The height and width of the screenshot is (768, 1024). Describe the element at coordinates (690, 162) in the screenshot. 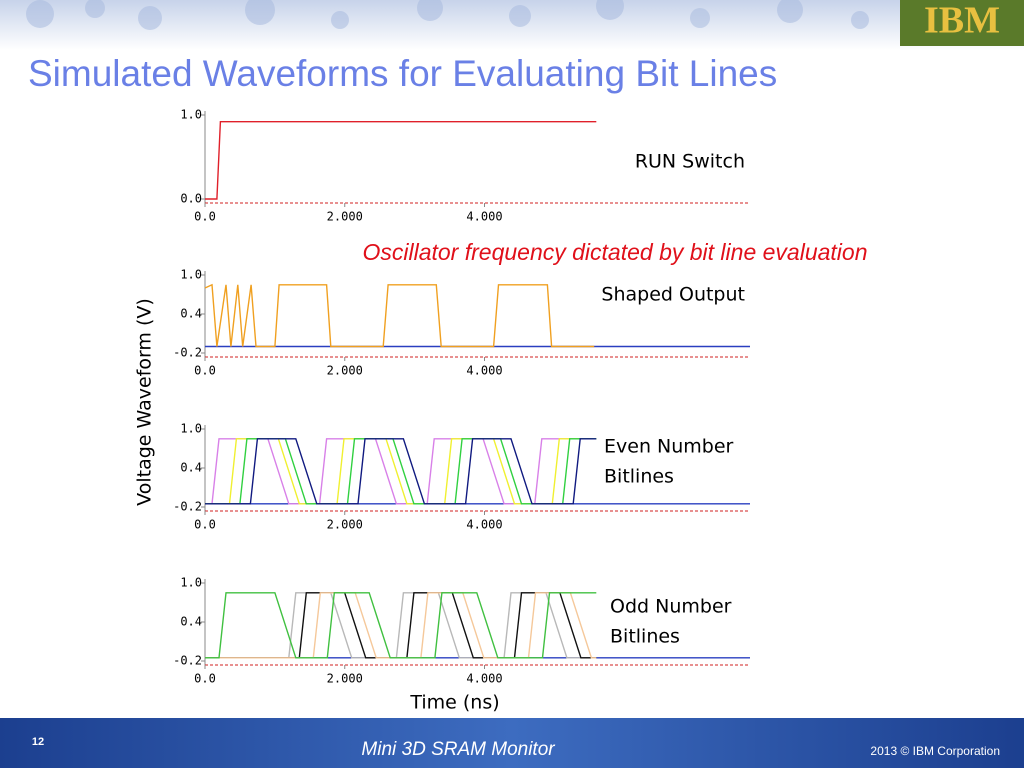

I see `trace-label: RUN Switch` at that location.